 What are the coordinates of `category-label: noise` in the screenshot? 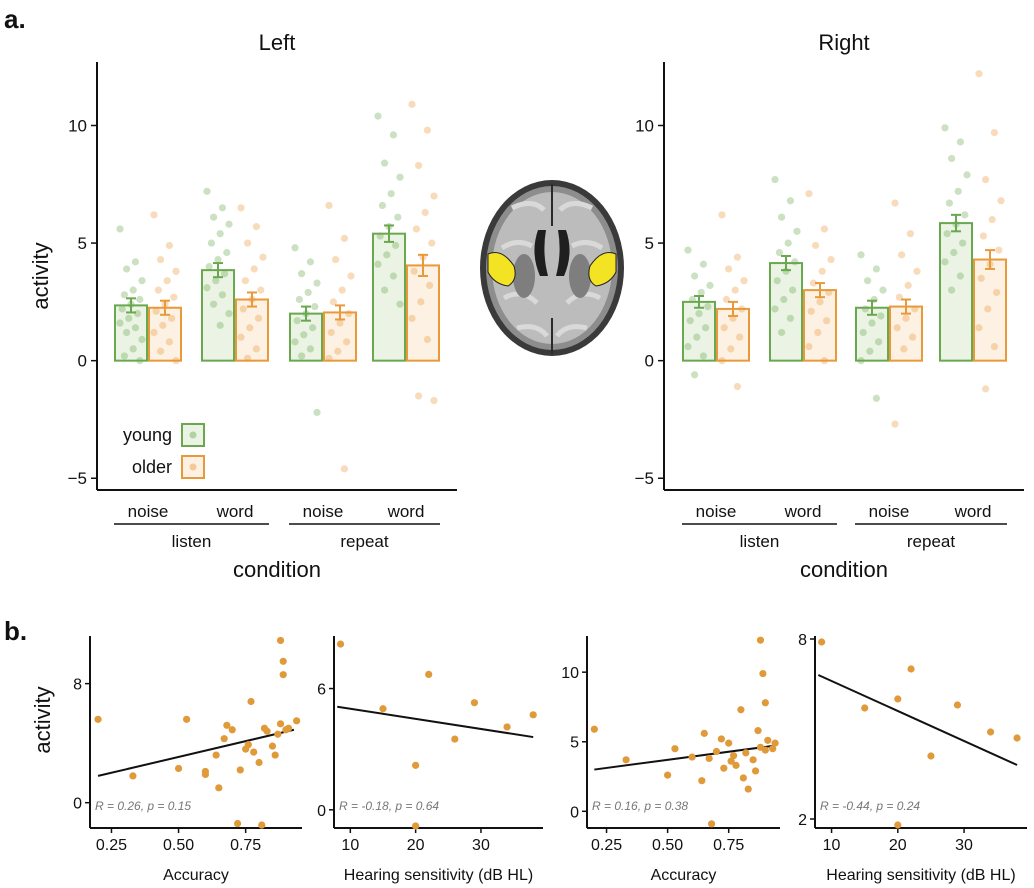 It's located at (889, 511).